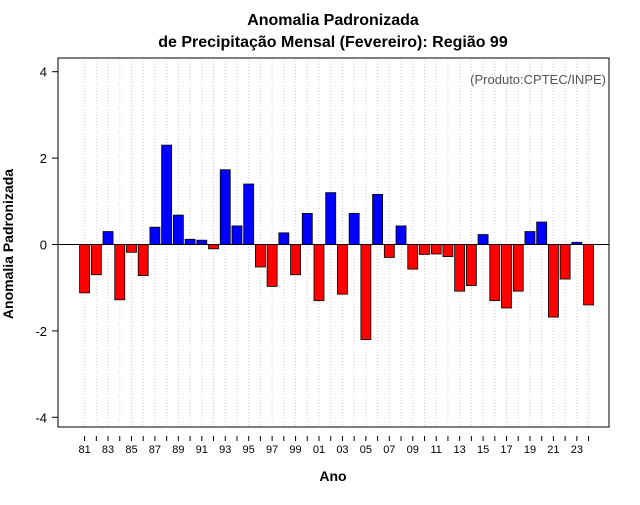 This screenshot has width=640, height=505. I want to click on y-tick-label: 0, so click(43, 245).